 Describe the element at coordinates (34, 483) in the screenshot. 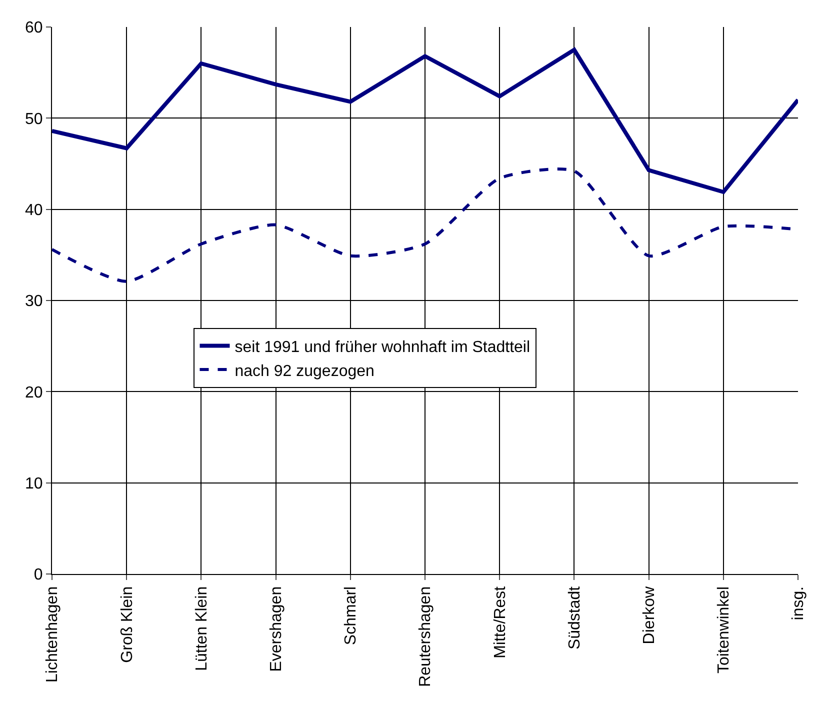

I see `y-tick-label: 10` at that location.